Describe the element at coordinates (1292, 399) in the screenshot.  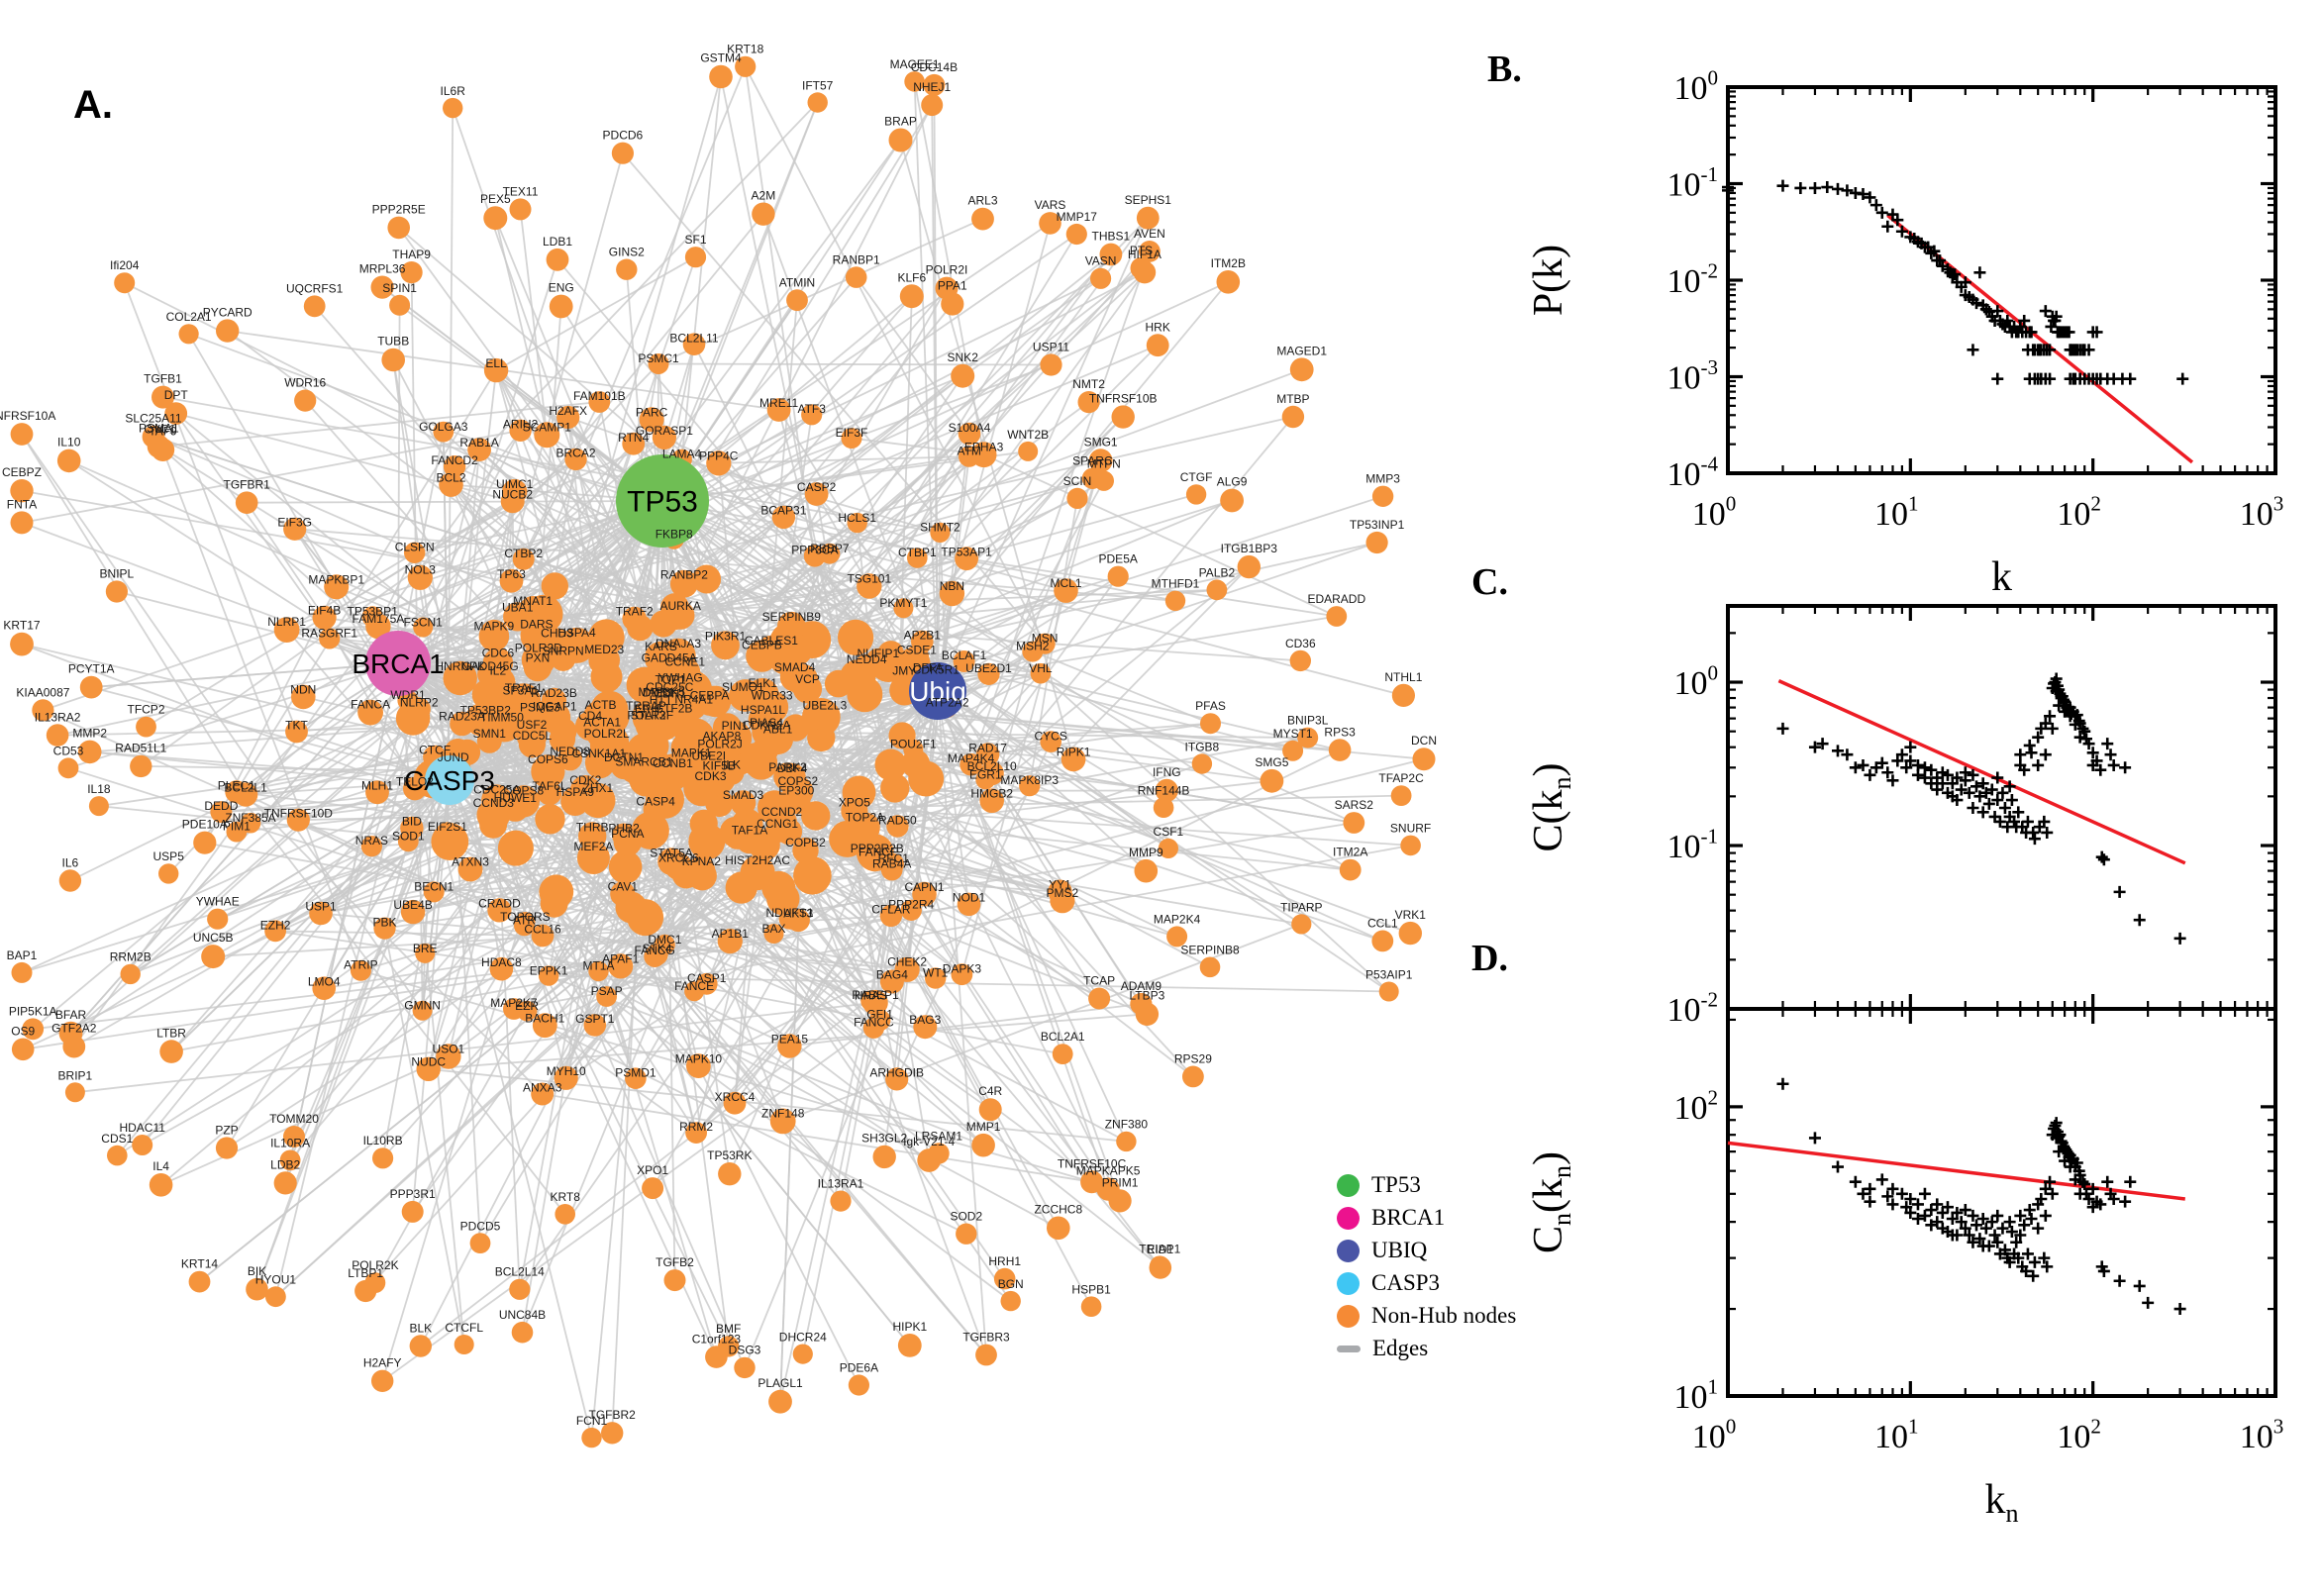
I see `network-node-label: MTBP` at that location.